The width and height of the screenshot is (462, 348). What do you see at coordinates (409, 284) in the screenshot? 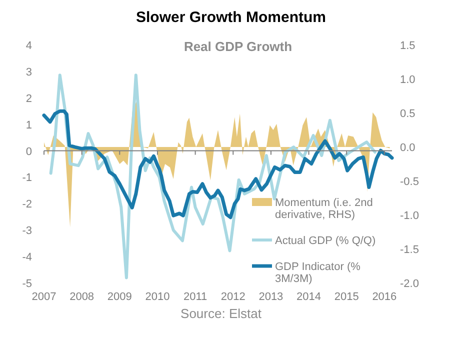
I see `y2-tick-label: -2.0` at bounding box center [409, 284].